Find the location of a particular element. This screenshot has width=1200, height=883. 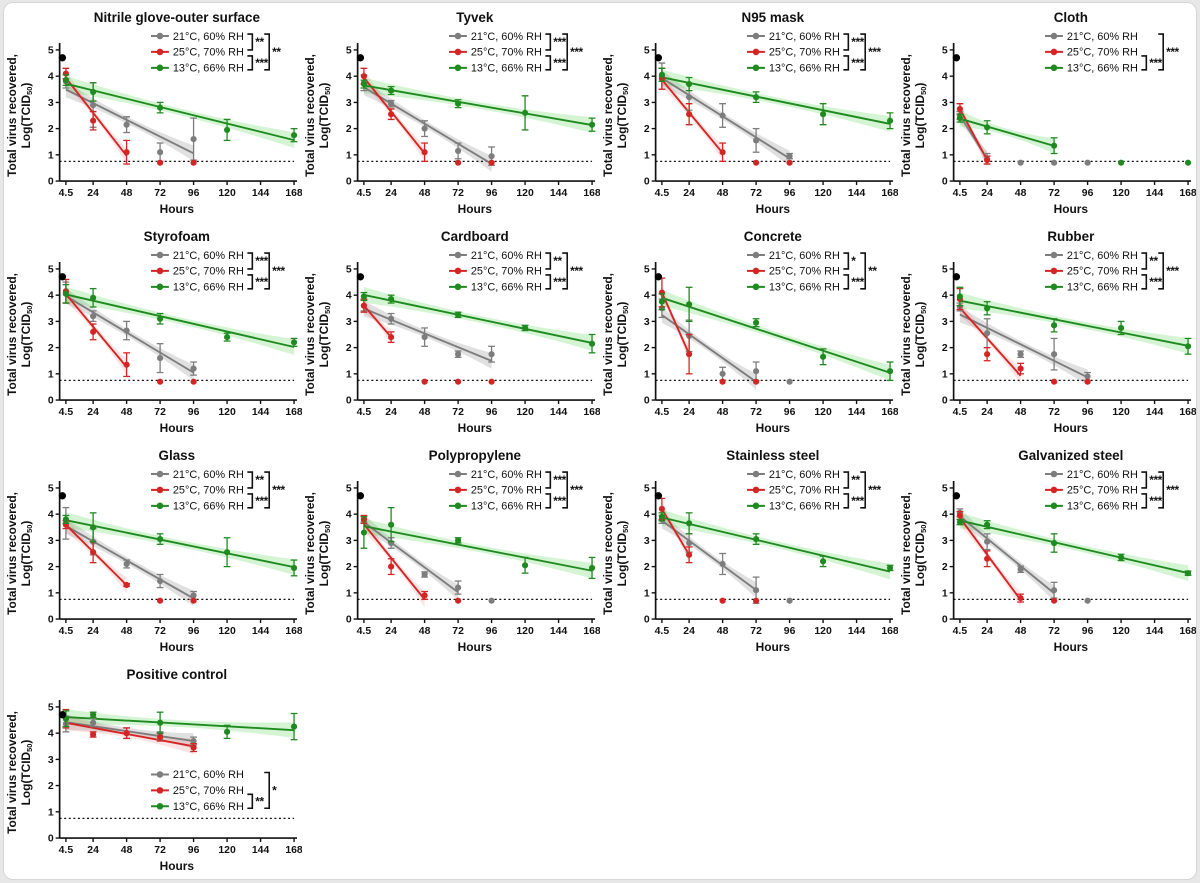

x-tick-label: 4.5 is located at coordinates (960, 631).